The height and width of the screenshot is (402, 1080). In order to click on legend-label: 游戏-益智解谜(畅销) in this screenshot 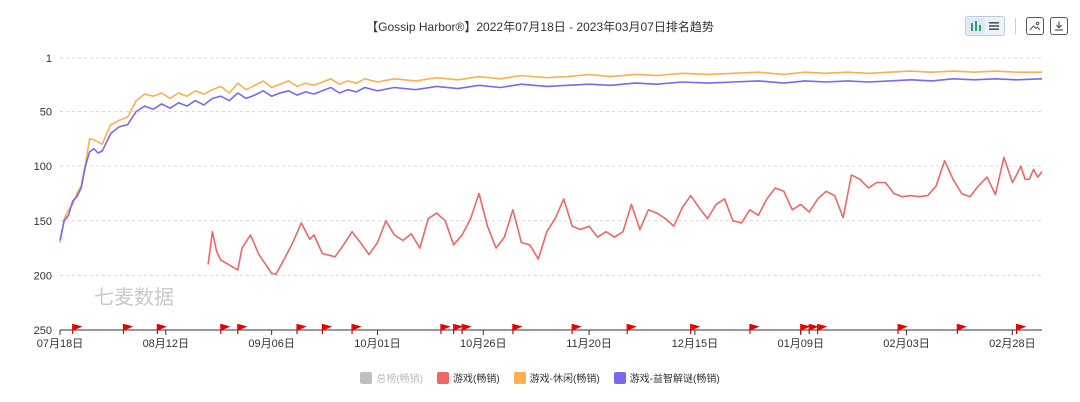, I will do `click(674, 379)`.